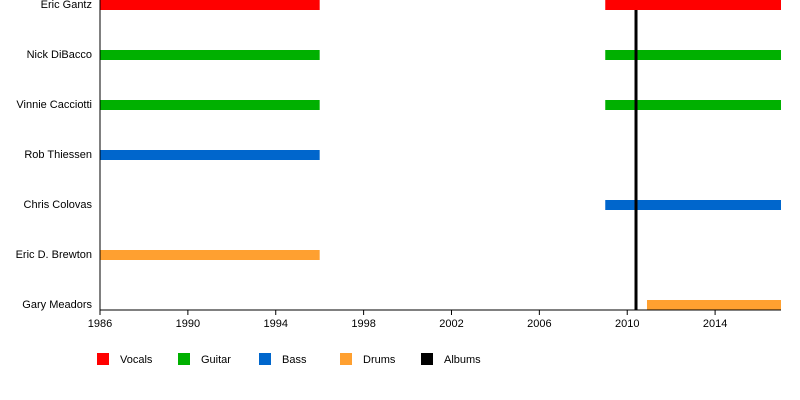 This screenshot has width=800, height=400. Describe the element at coordinates (451, 324) in the screenshot. I see `x-tick-label: 2002` at that location.